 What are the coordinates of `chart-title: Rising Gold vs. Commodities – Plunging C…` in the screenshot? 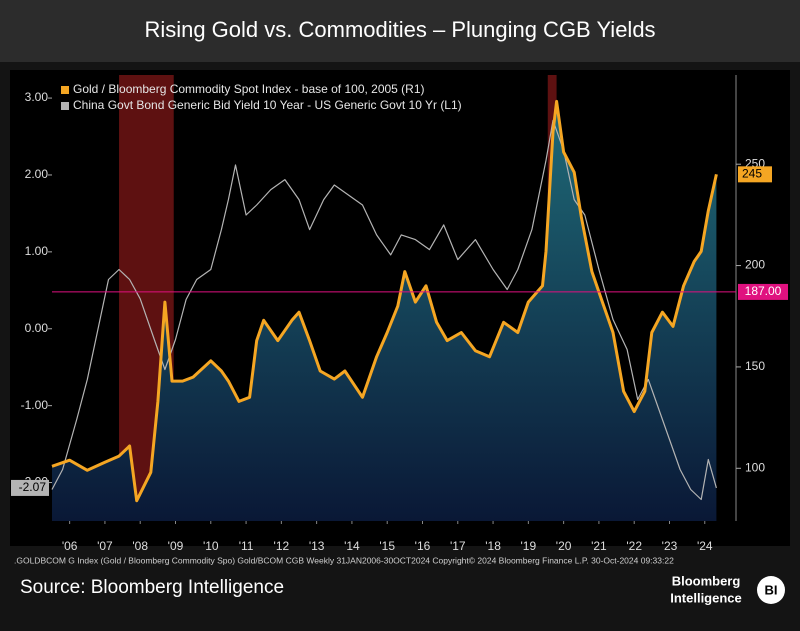 It's located at (399, 29).